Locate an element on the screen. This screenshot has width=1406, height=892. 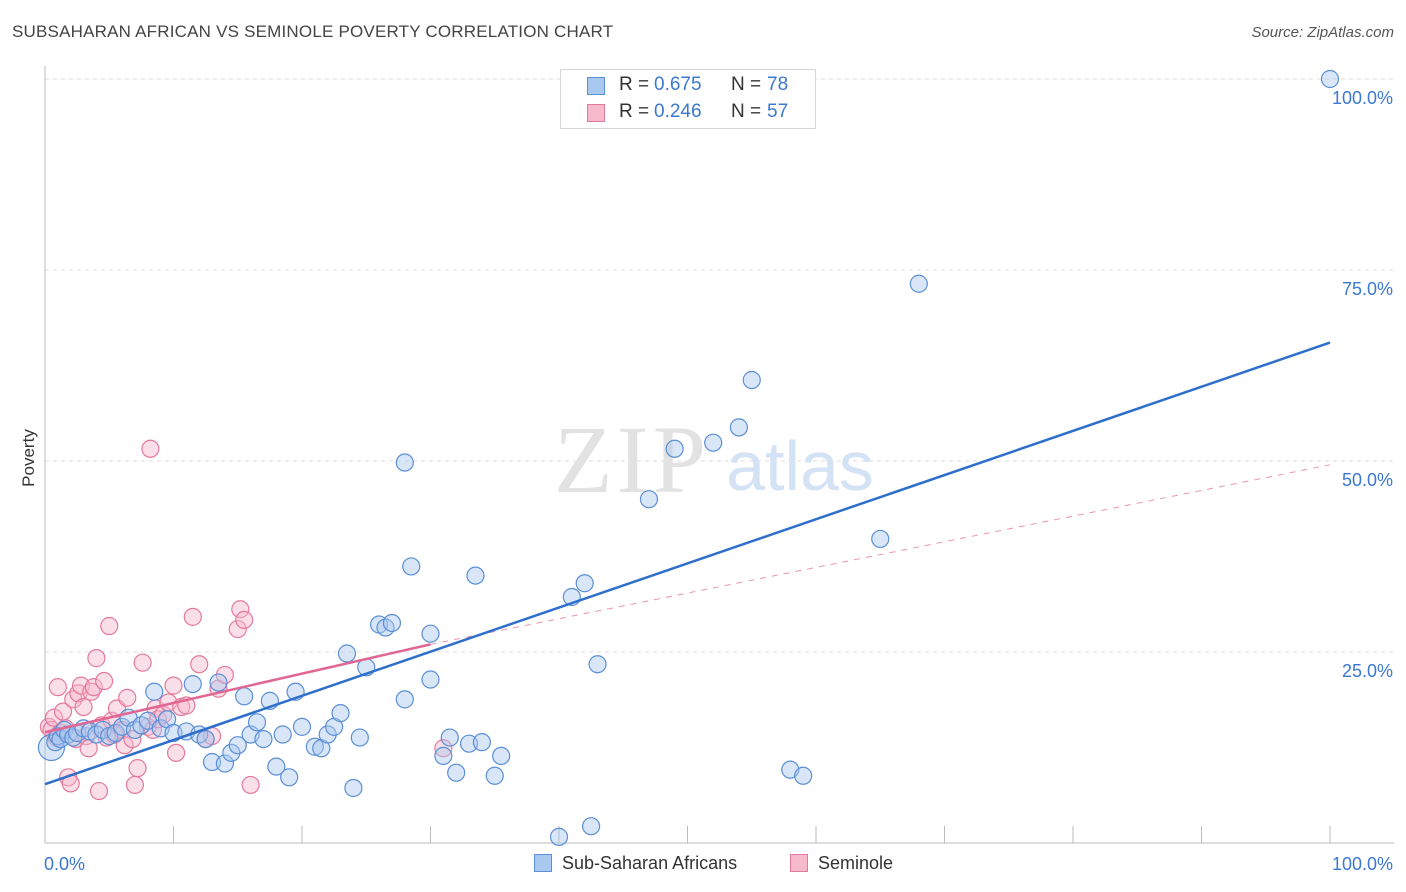
series-legend: Sub-Saharan Africans Seminole is located at coordinates (703, 865).